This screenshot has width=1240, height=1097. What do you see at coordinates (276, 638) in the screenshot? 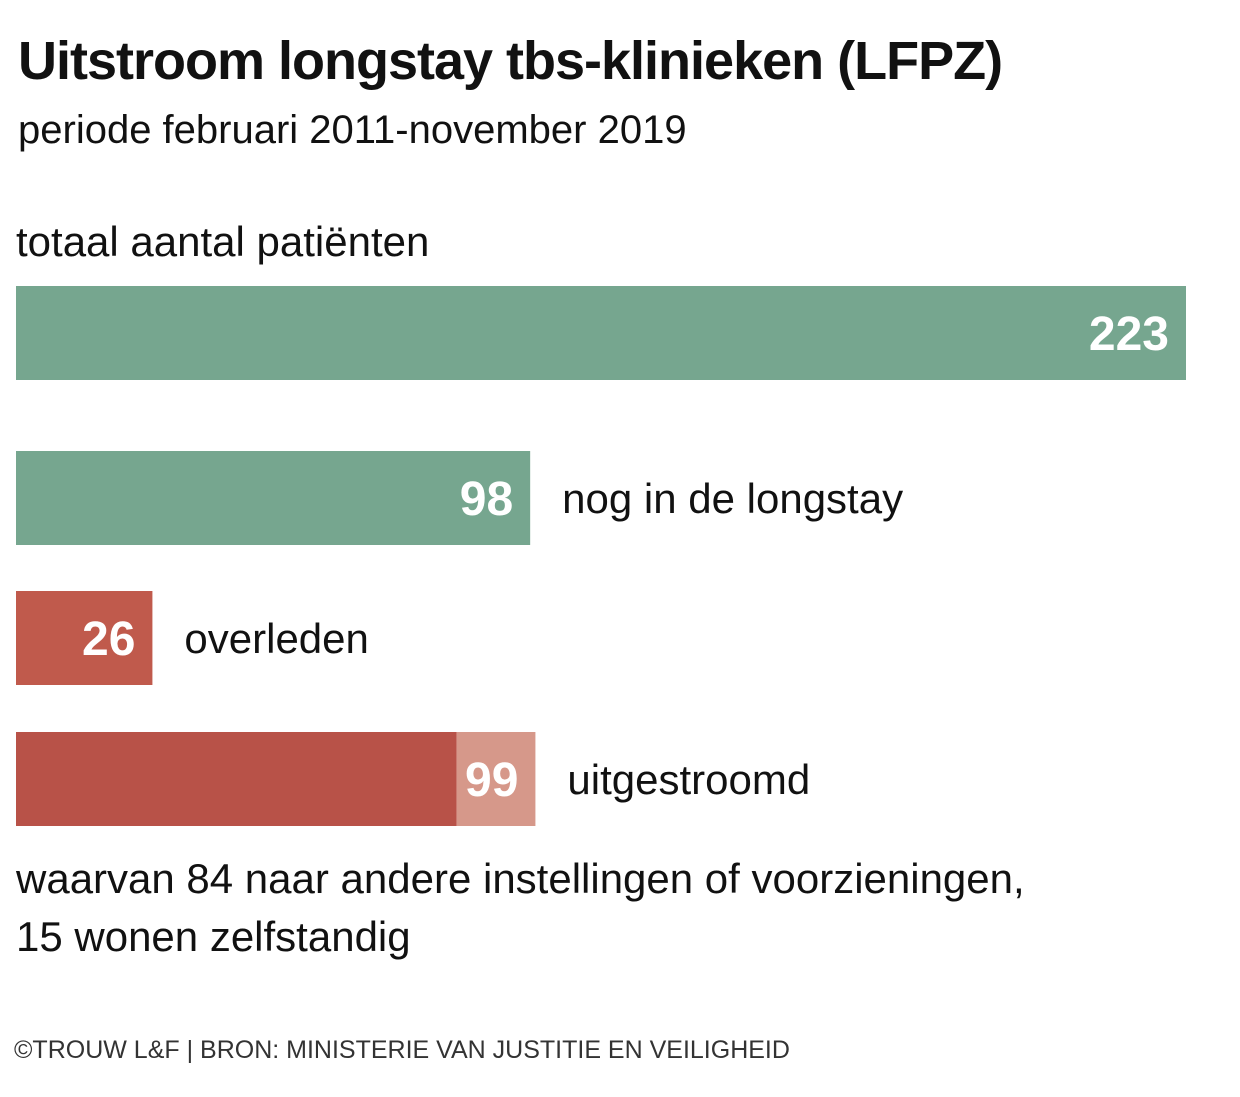
I see `bar-category-label: overleden` at bounding box center [276, 638].